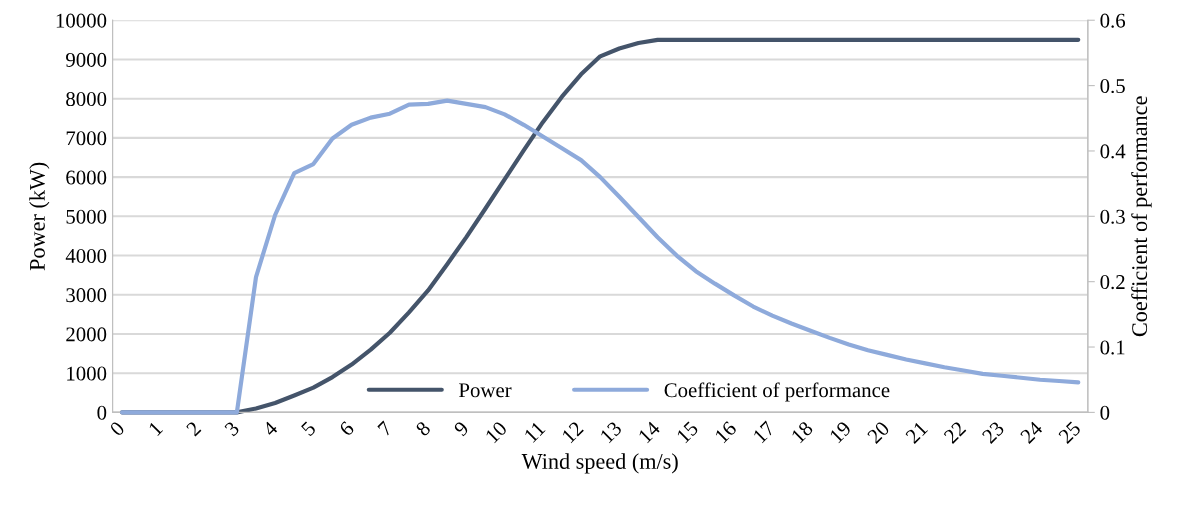 The width and height of the screenshot is (1185, 506). What do you see at coordinates (599, 463) in the screenshot?
I see `x-axis-title: Wind speed (m/s)` at bounding box center [599, 463].